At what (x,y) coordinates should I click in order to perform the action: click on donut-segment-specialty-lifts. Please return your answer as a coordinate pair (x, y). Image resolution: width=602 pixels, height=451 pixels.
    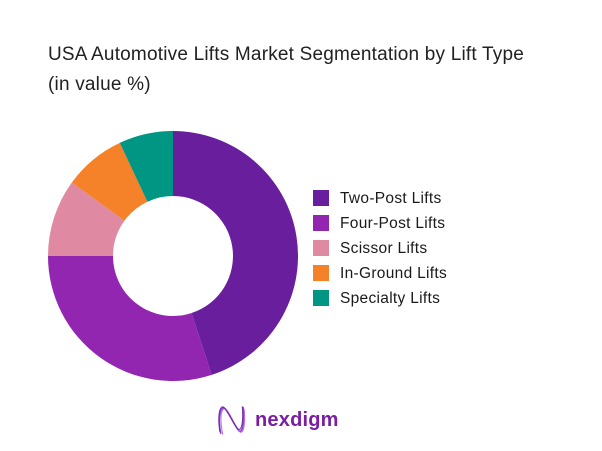
    Looking at the image, I should click on (146, 166).